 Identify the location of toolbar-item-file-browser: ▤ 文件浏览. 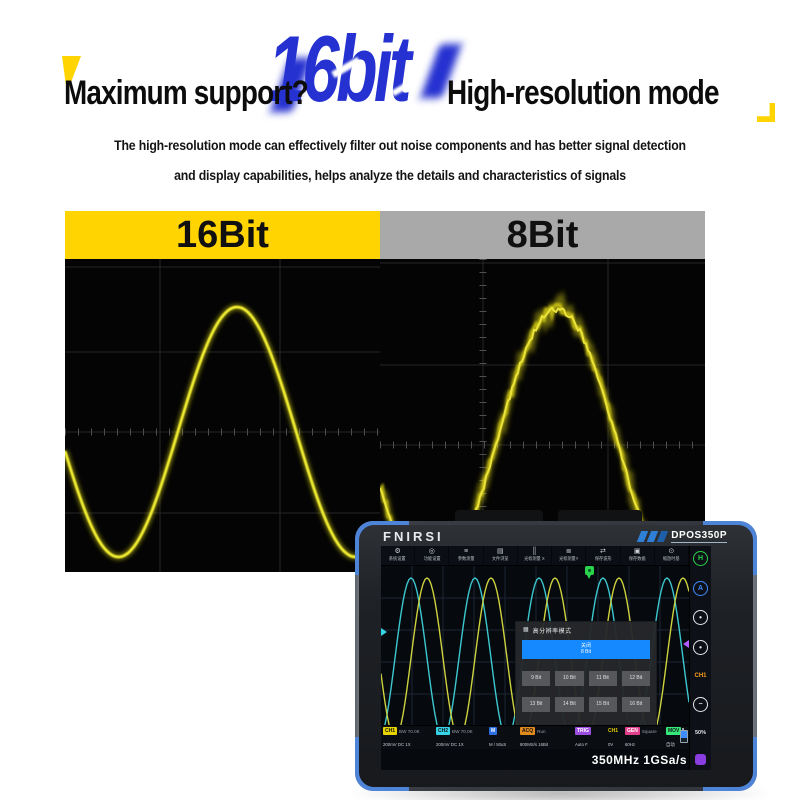
(501, 555).